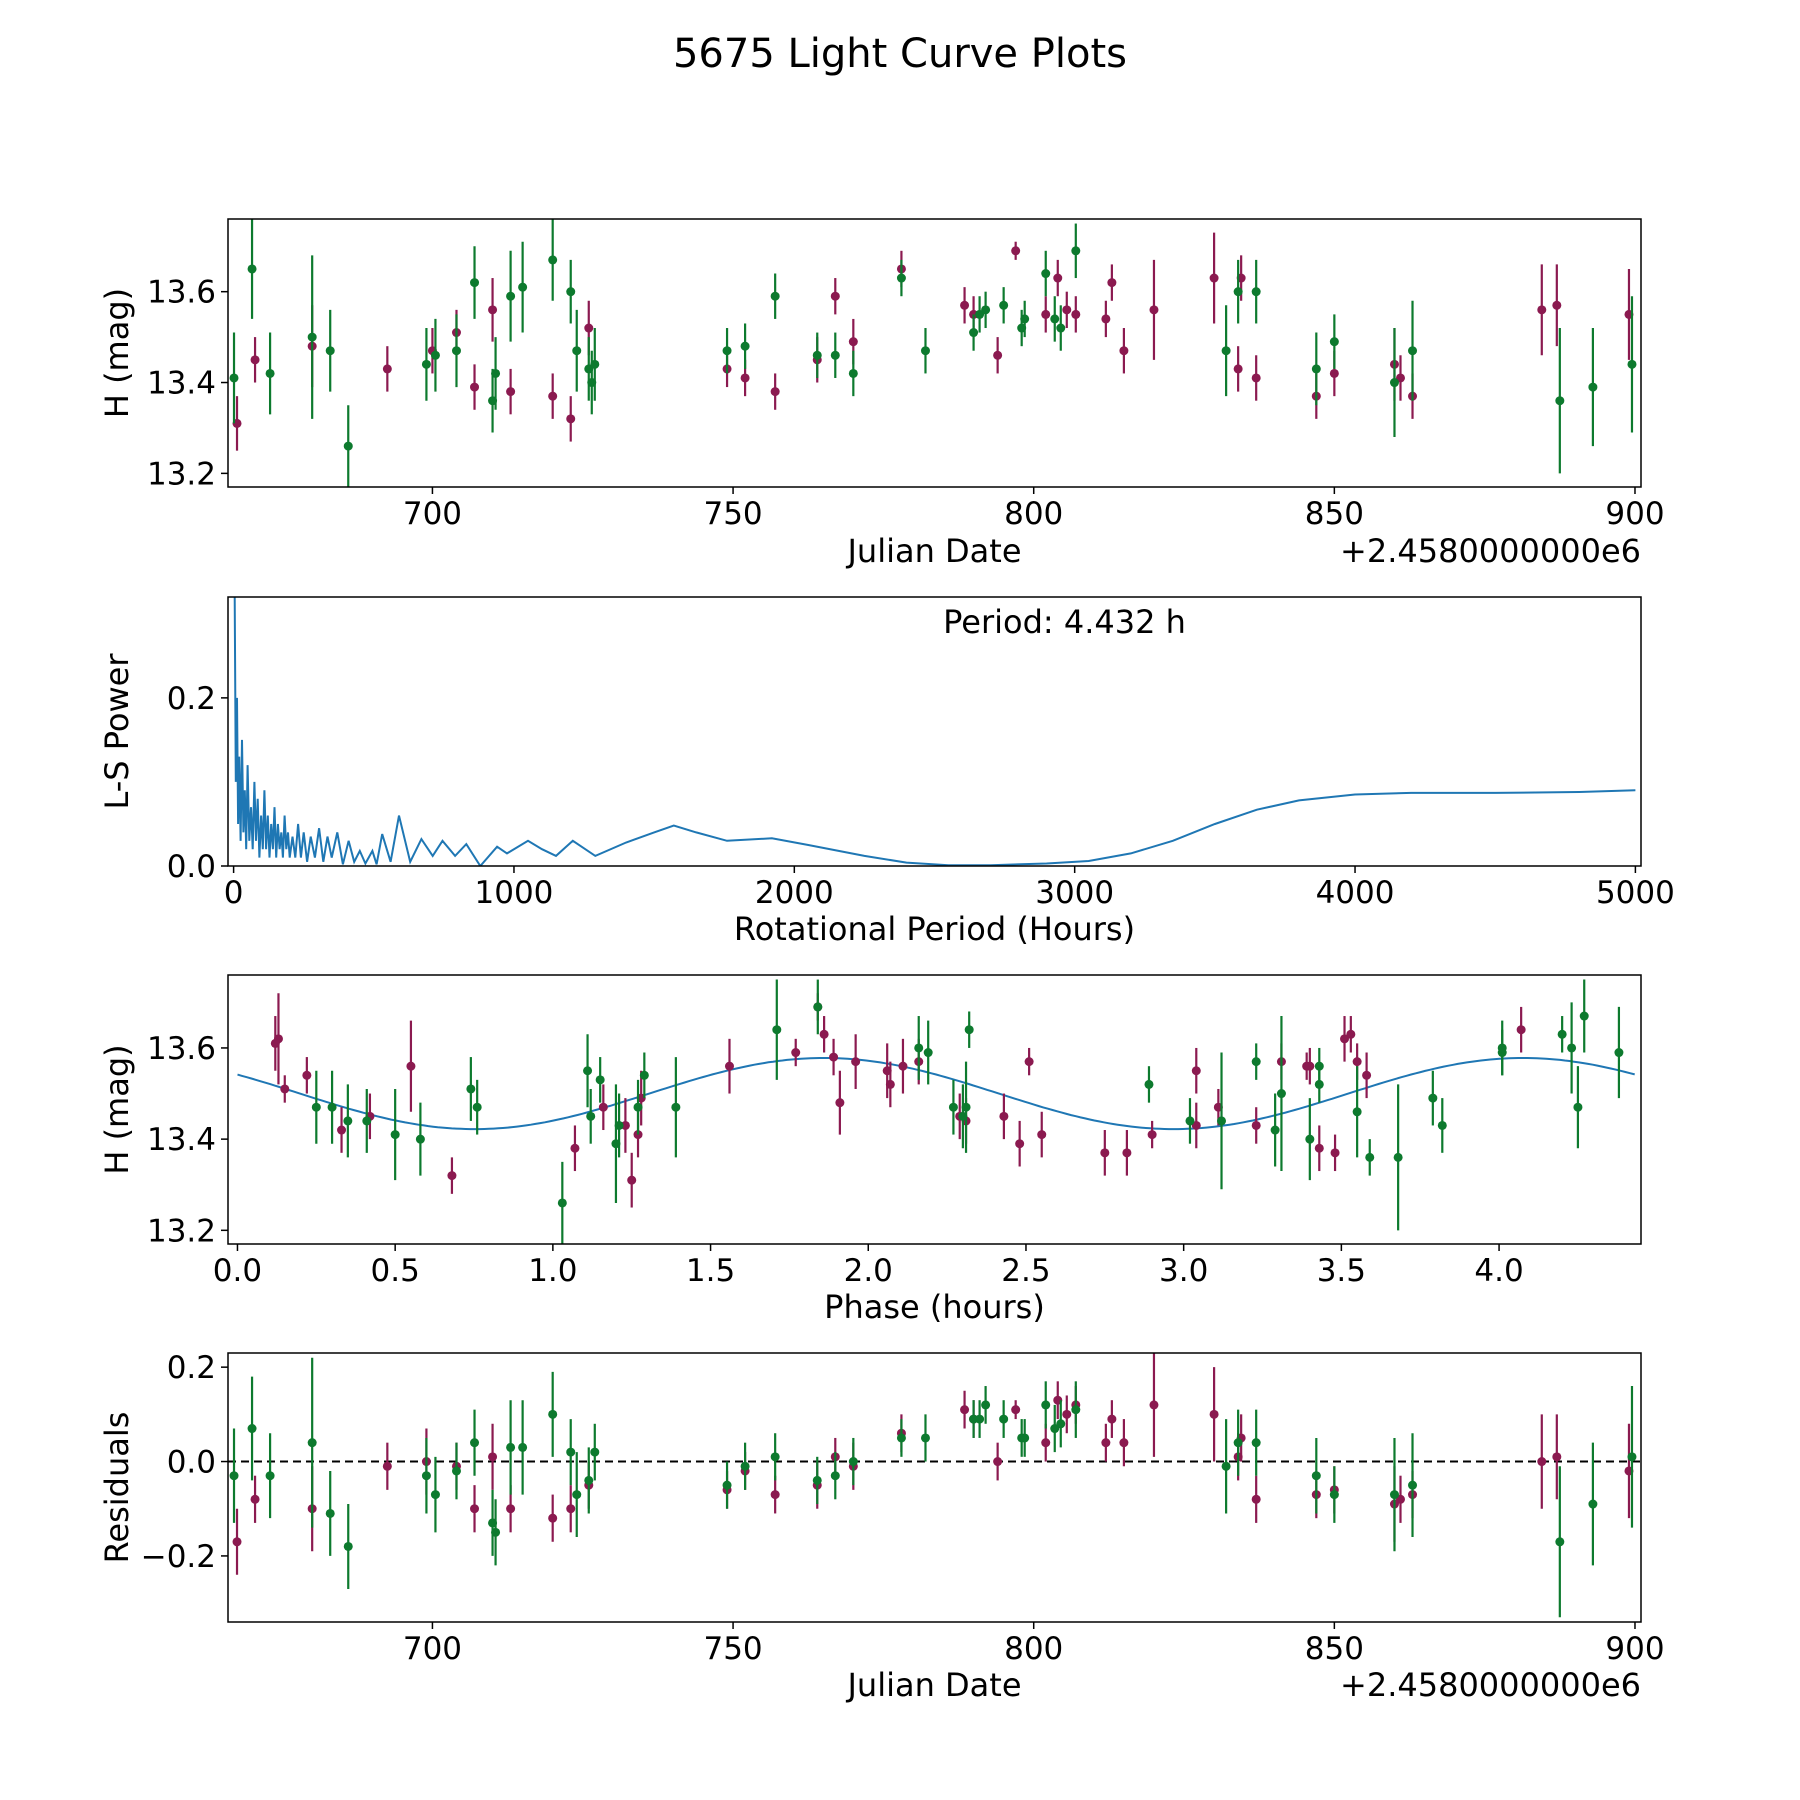 The height and width of the screenshot is (1800, 1800). Describe the element at coordinates (1074, 893) in the screenshot. I see `x-tick-label: 3000` at that location.